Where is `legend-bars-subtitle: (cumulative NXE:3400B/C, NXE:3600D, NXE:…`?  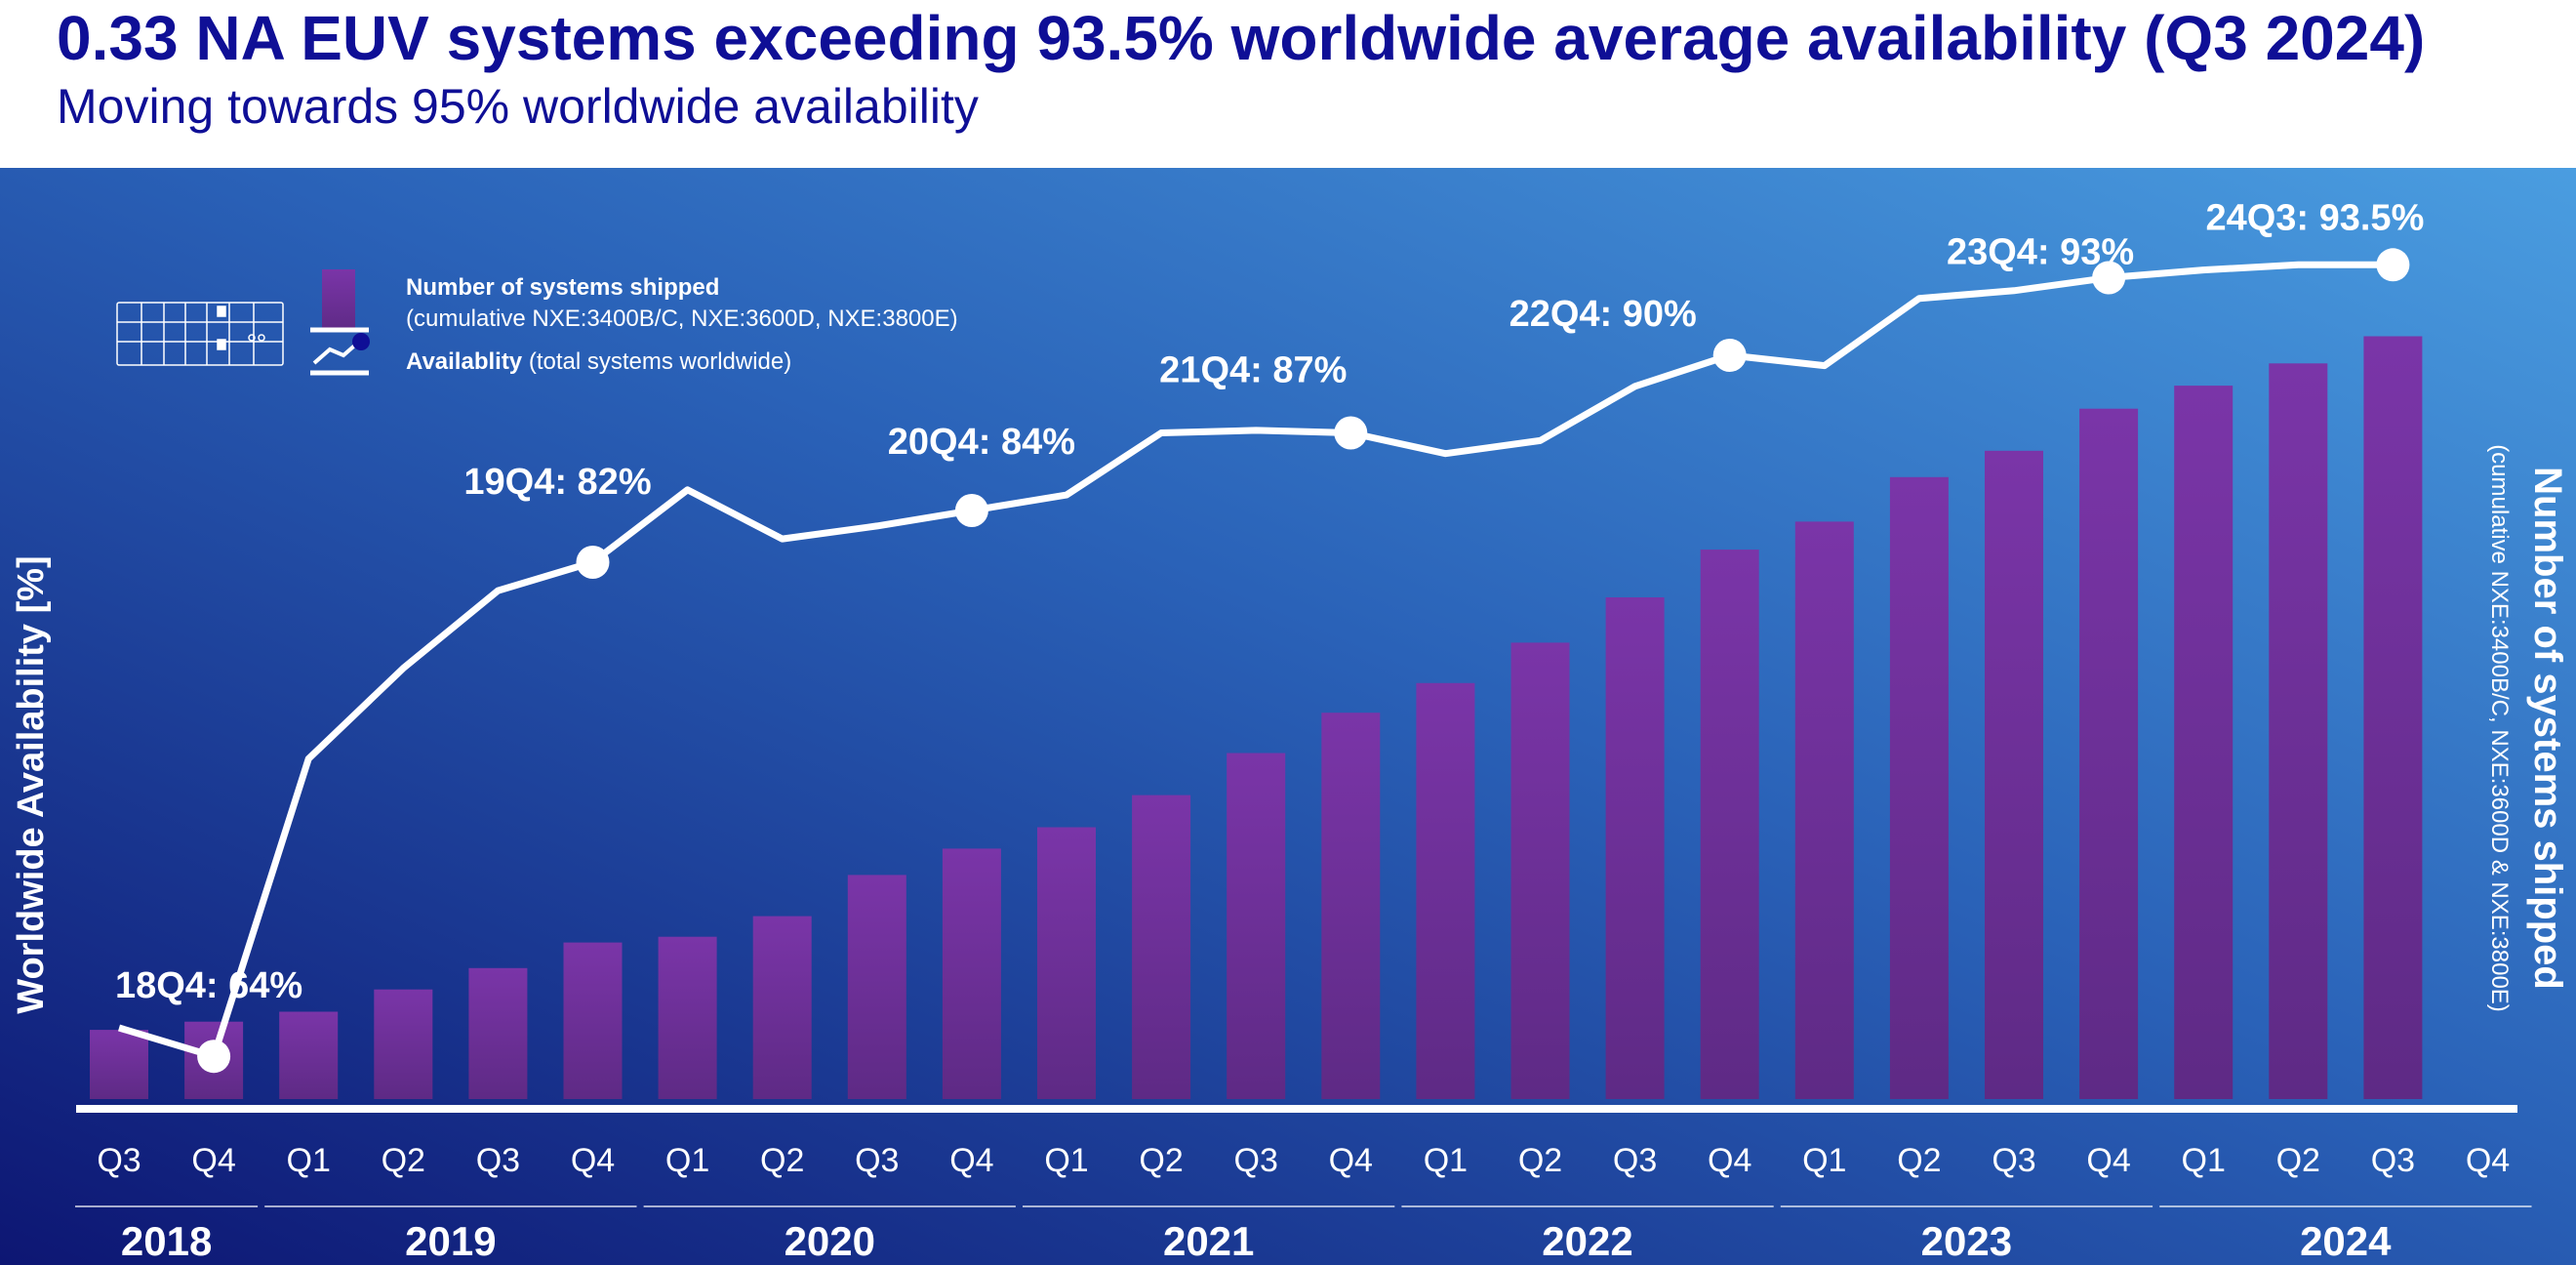 legend-bars-subtitle: (cumulative NXE:3400B/C, NXE:3600D, NXE:… is located at coordinates (682, 319).